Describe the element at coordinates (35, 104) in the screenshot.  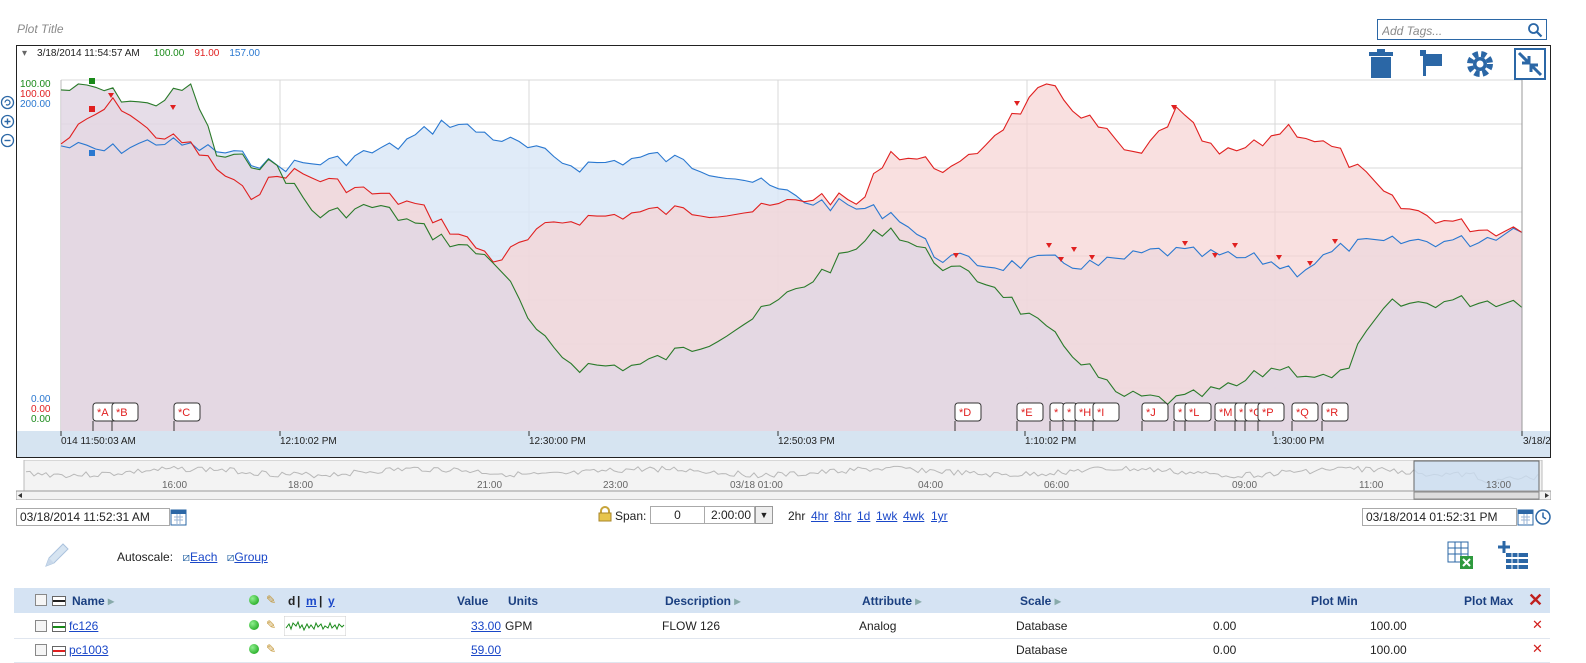
I see `y-max-label: 200.00` at that location.